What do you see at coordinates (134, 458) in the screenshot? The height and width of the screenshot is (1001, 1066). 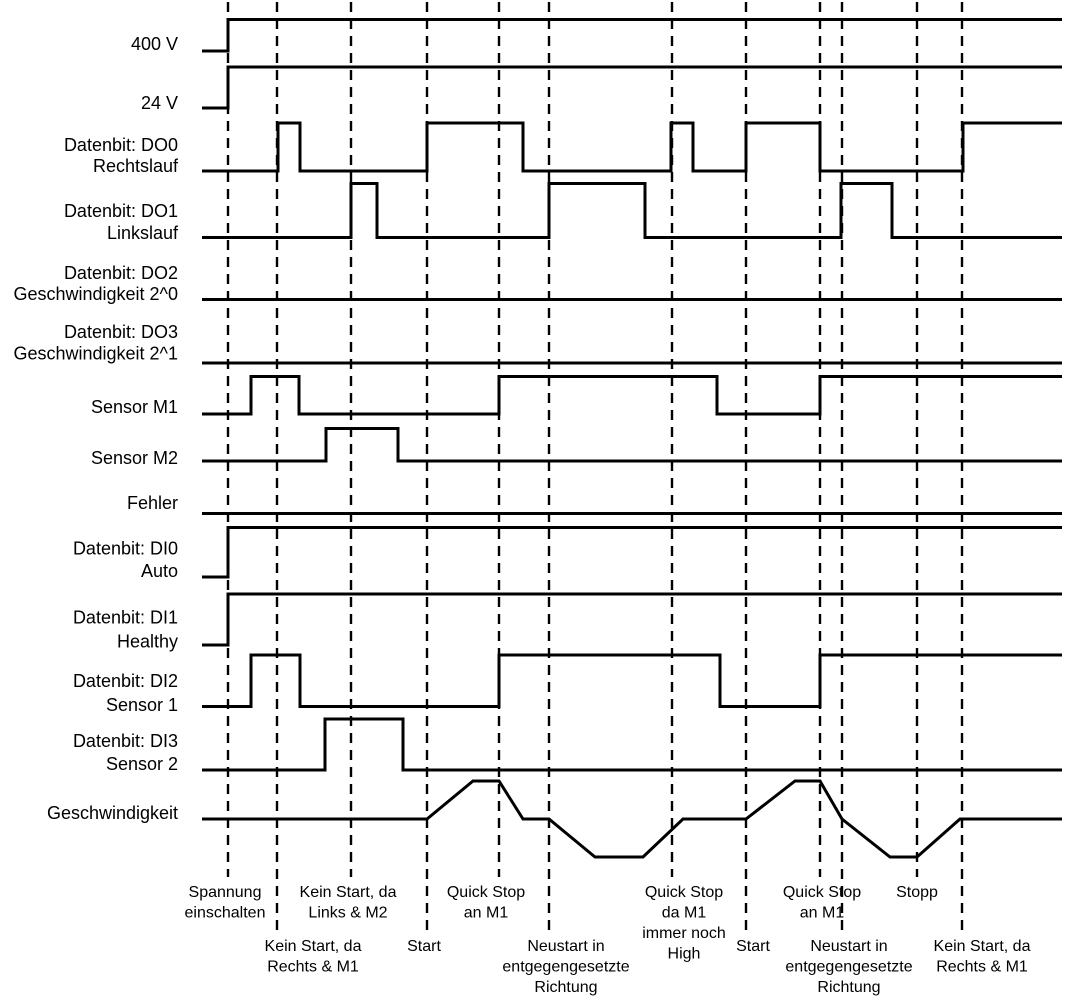 I see `row-label-sensor-m2-line0: Sensor M2` at bounding box center [134, 458].